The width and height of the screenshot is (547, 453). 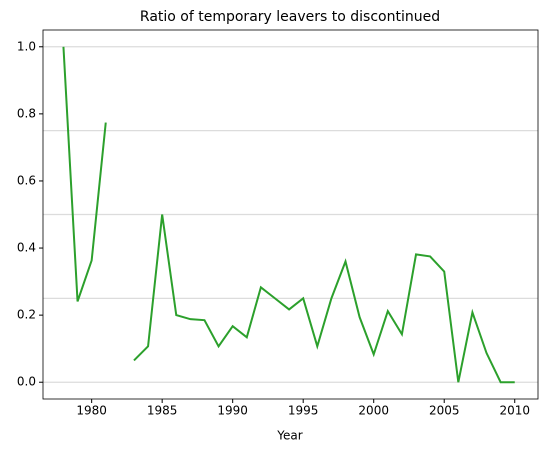 I want to click on y-tick-label: 0.8, so click(x=26, y=113).